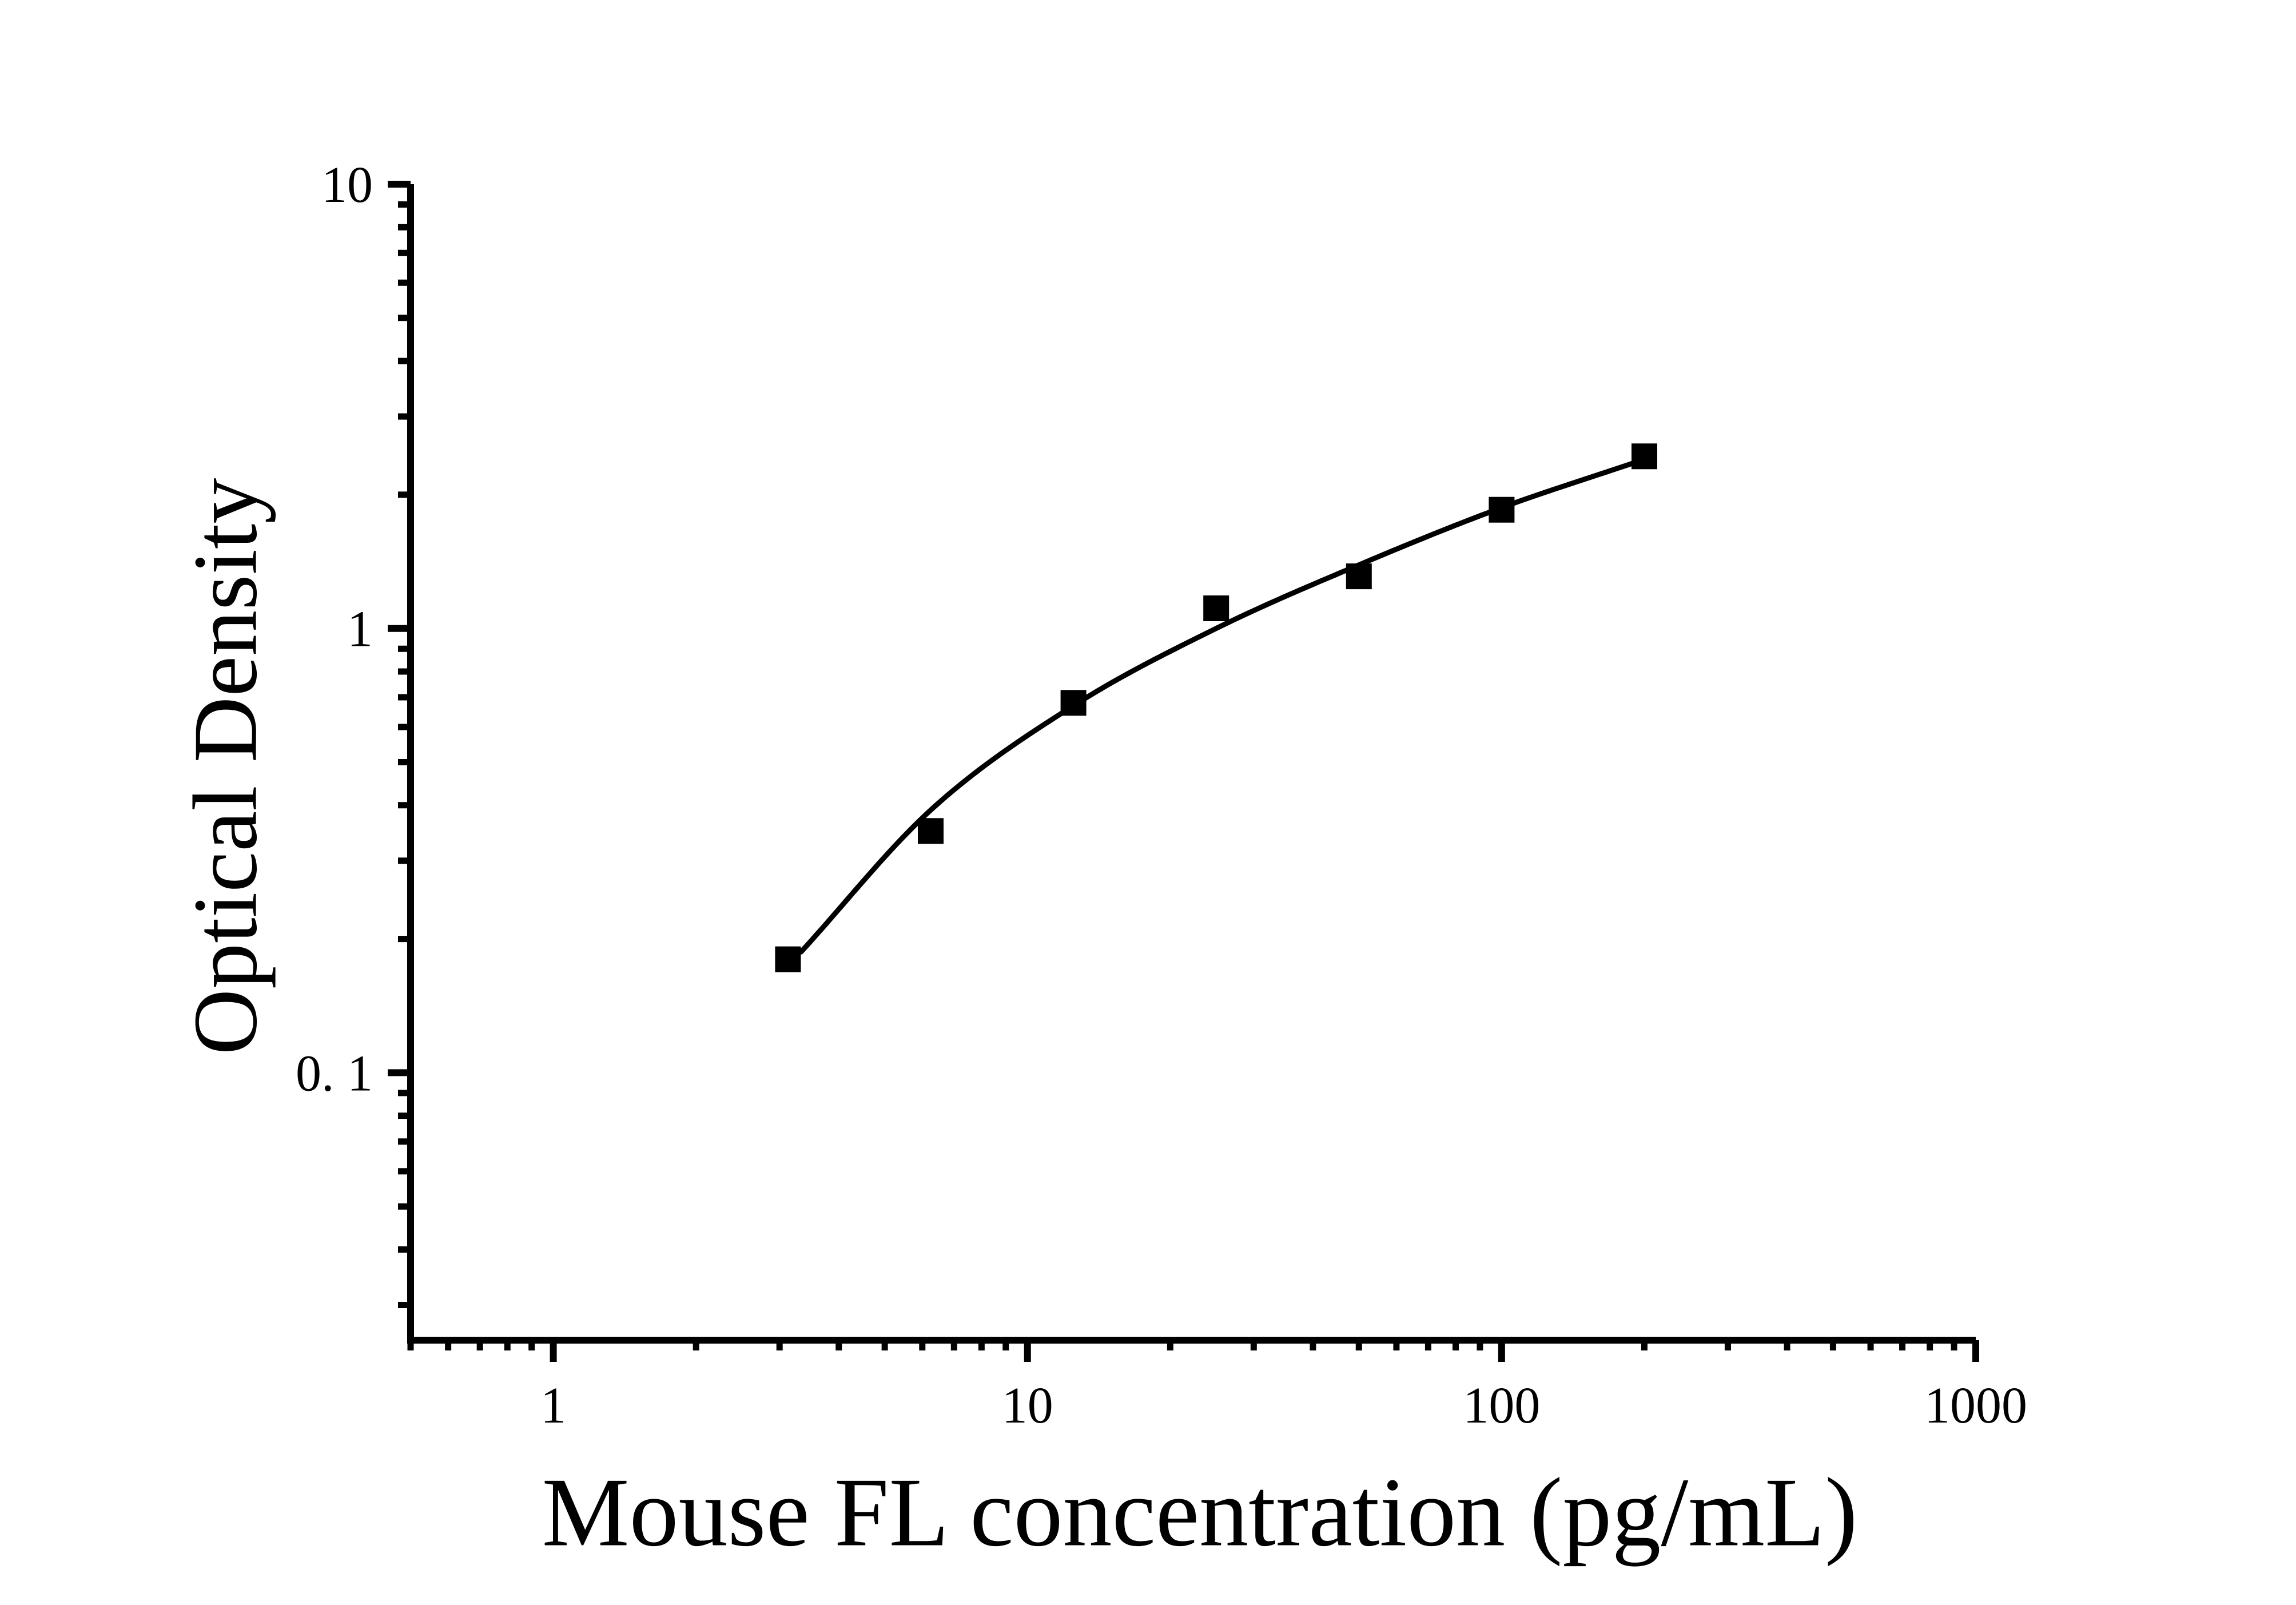 This screenshot has height=1605, width=2296. What do you see at coordinates (360, 629) in the screenshot?
I see `y-tick-label: 1` at bounding box center [360, 629].